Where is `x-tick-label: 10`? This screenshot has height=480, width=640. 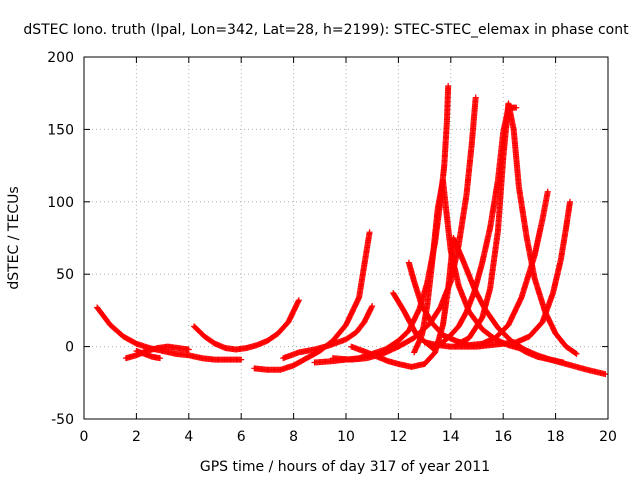 x-tick-label: 10 is located at coordinates (346, 437).